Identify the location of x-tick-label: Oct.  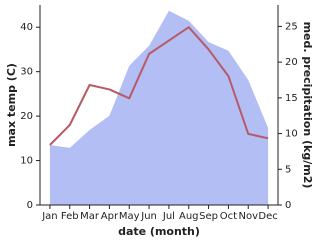
(228, 216).